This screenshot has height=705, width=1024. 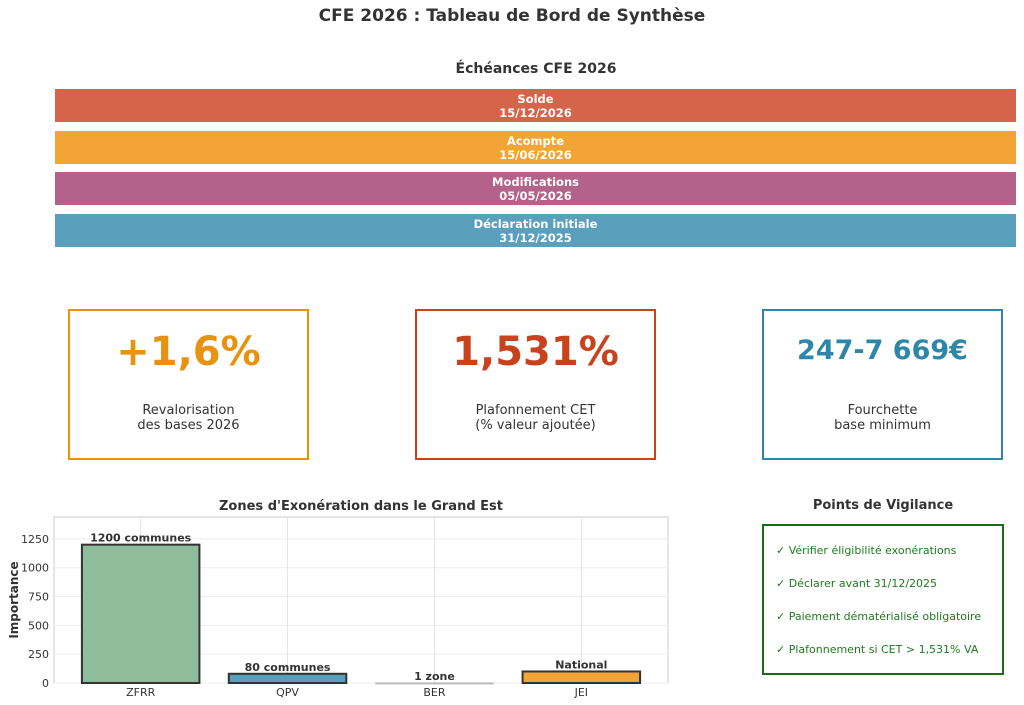 What do you see at coordinates (882, 418) in the screenshot?
I see `kpi-label: Fourchette base minimum` at bounding box center [882, 418].